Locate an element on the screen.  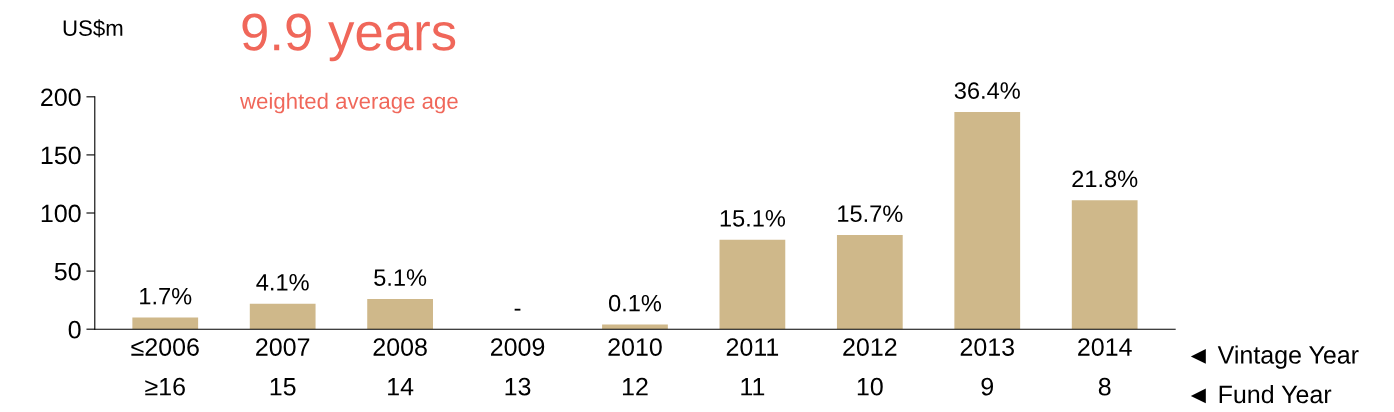
y-tick-label: 100 is located at coordinates (61, 213).